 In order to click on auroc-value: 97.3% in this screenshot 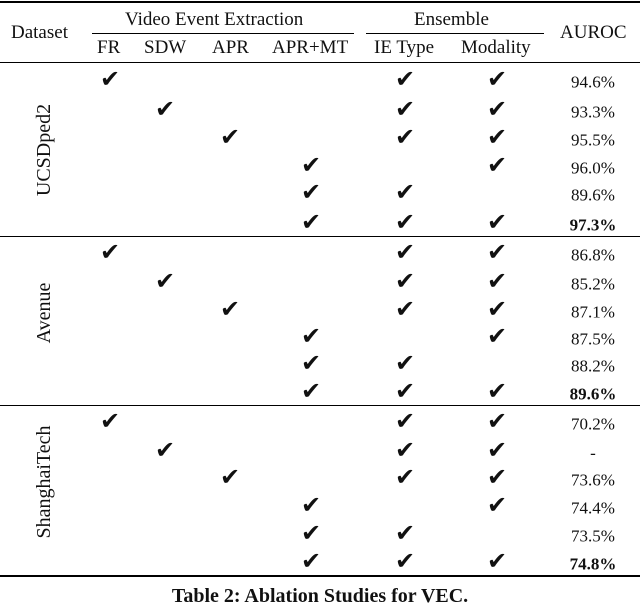, I will do `click(593, 225)`.